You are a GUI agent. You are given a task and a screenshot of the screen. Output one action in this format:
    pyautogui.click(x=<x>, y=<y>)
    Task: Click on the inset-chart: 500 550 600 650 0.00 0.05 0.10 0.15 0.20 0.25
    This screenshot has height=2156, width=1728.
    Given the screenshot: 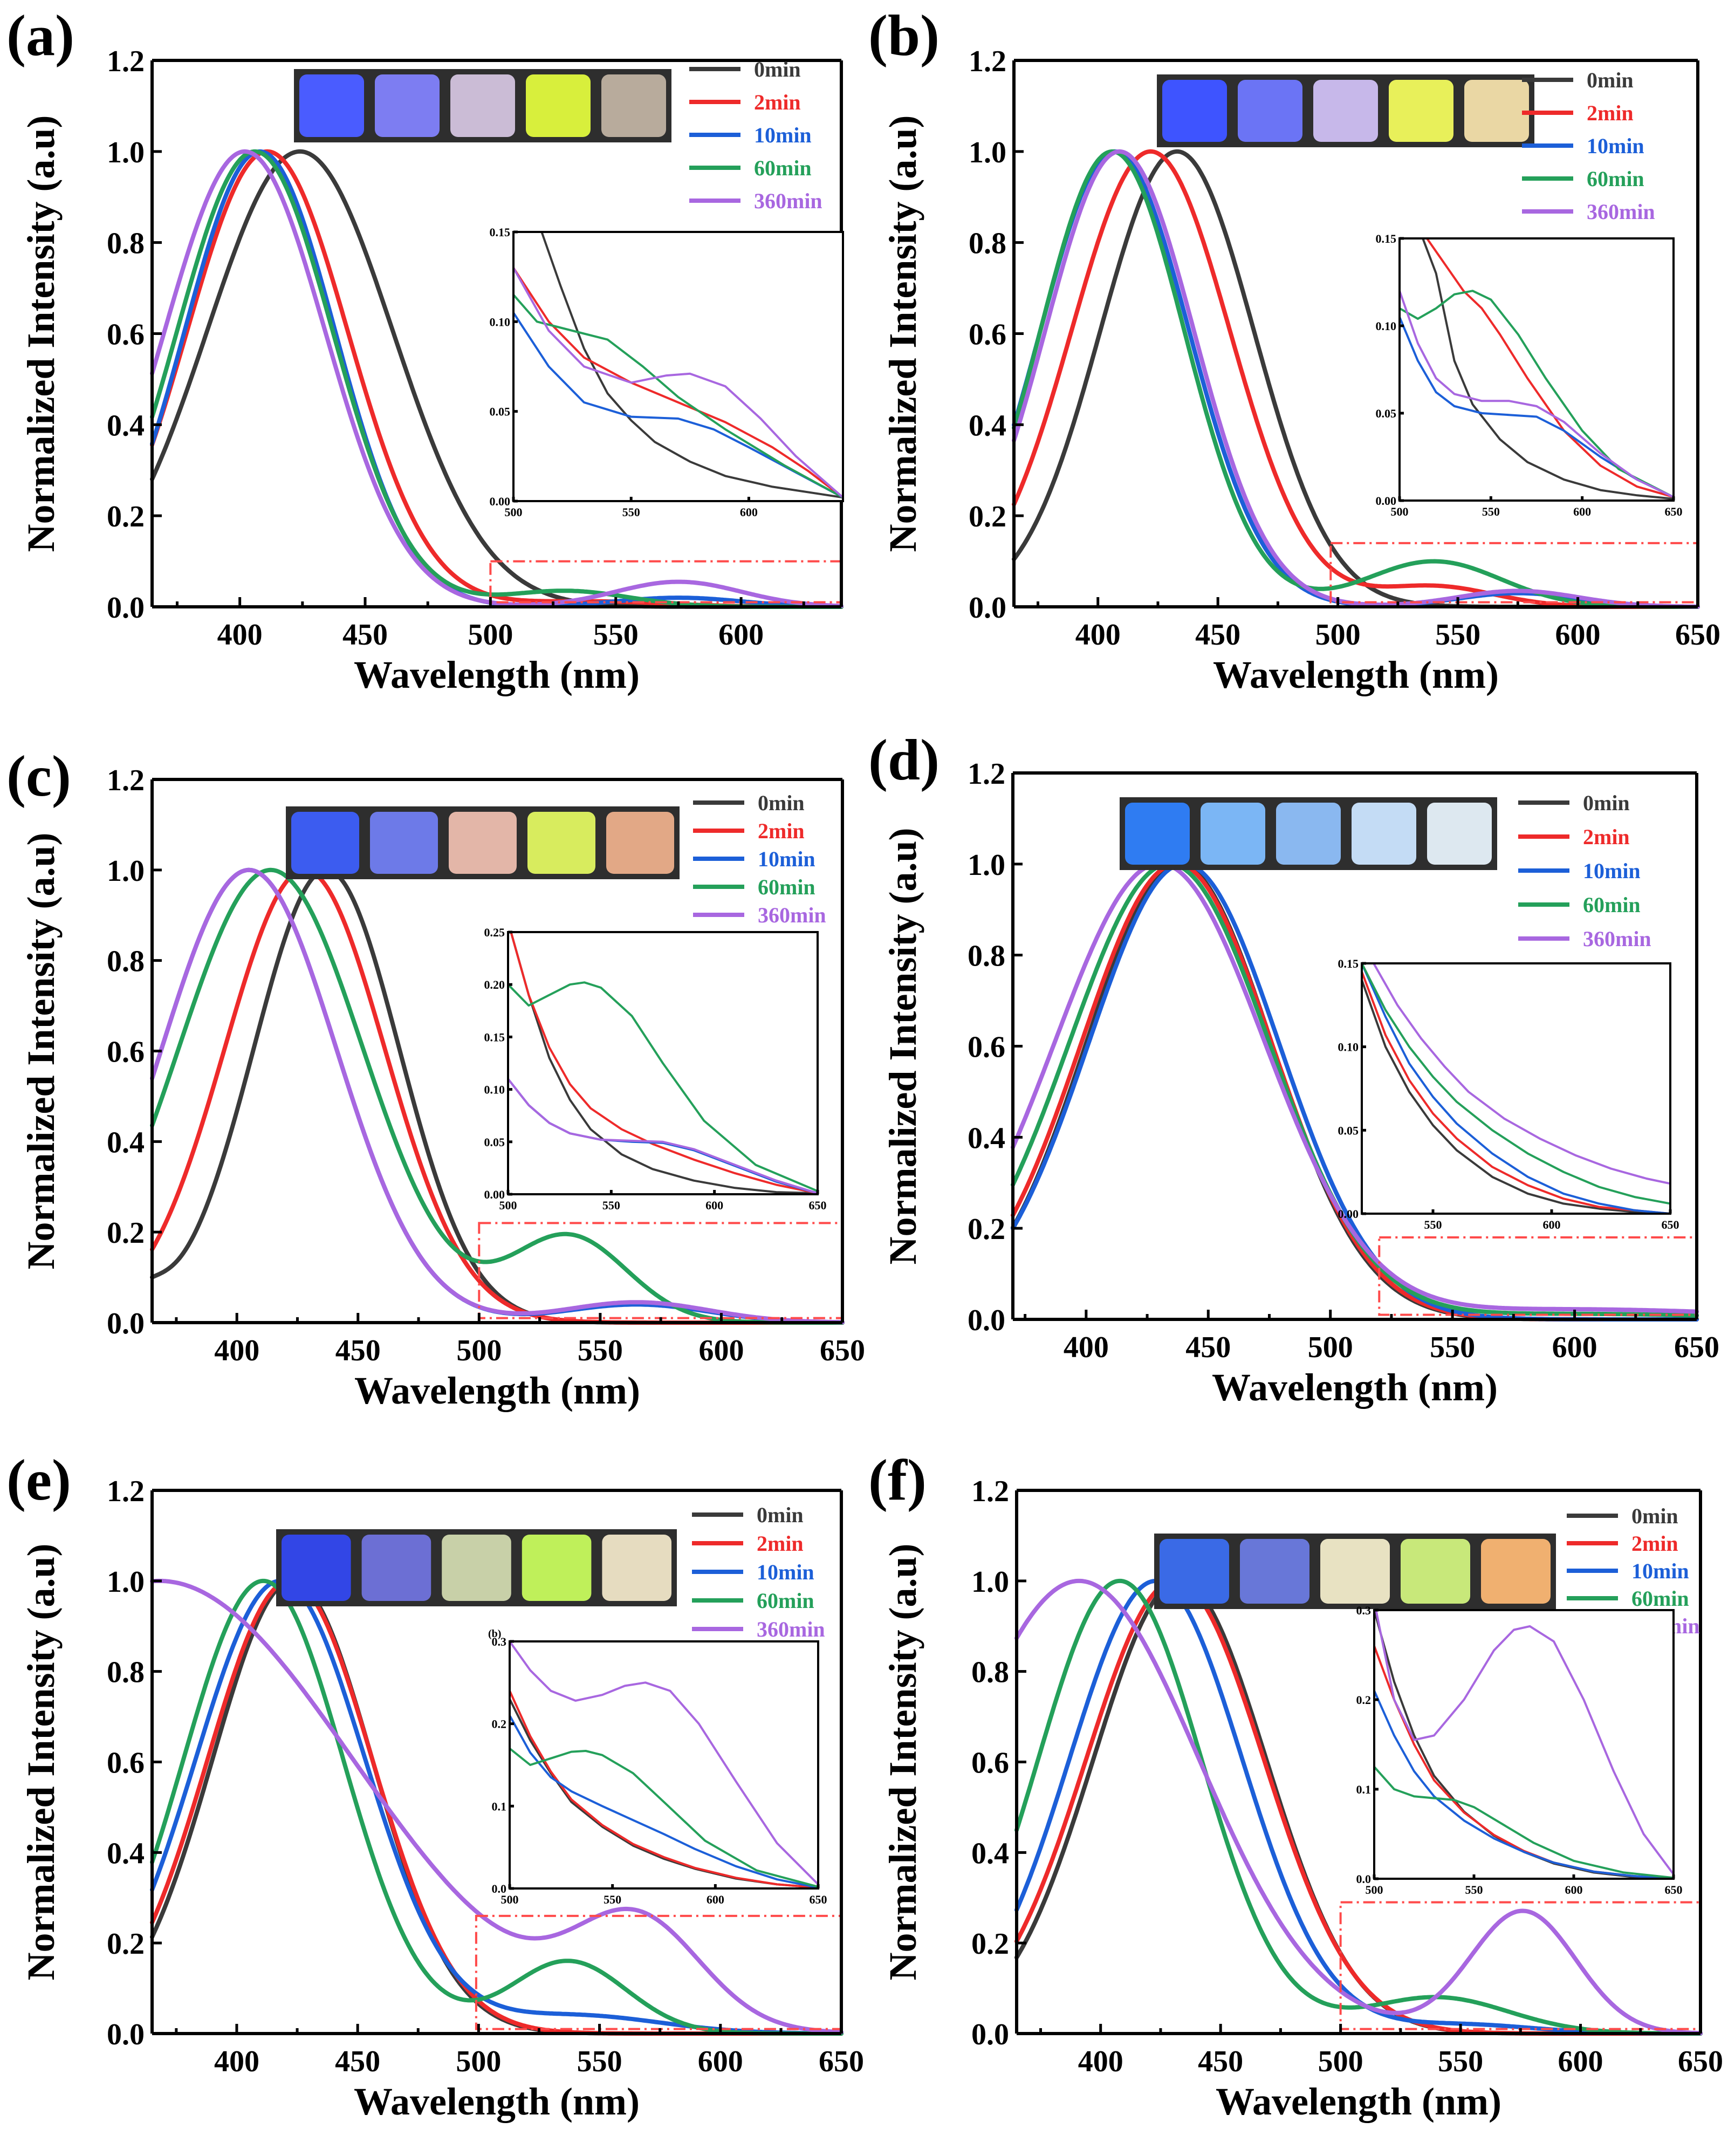 What is the action you would take?
    pyautogui.click(x=655, y=1069)
    